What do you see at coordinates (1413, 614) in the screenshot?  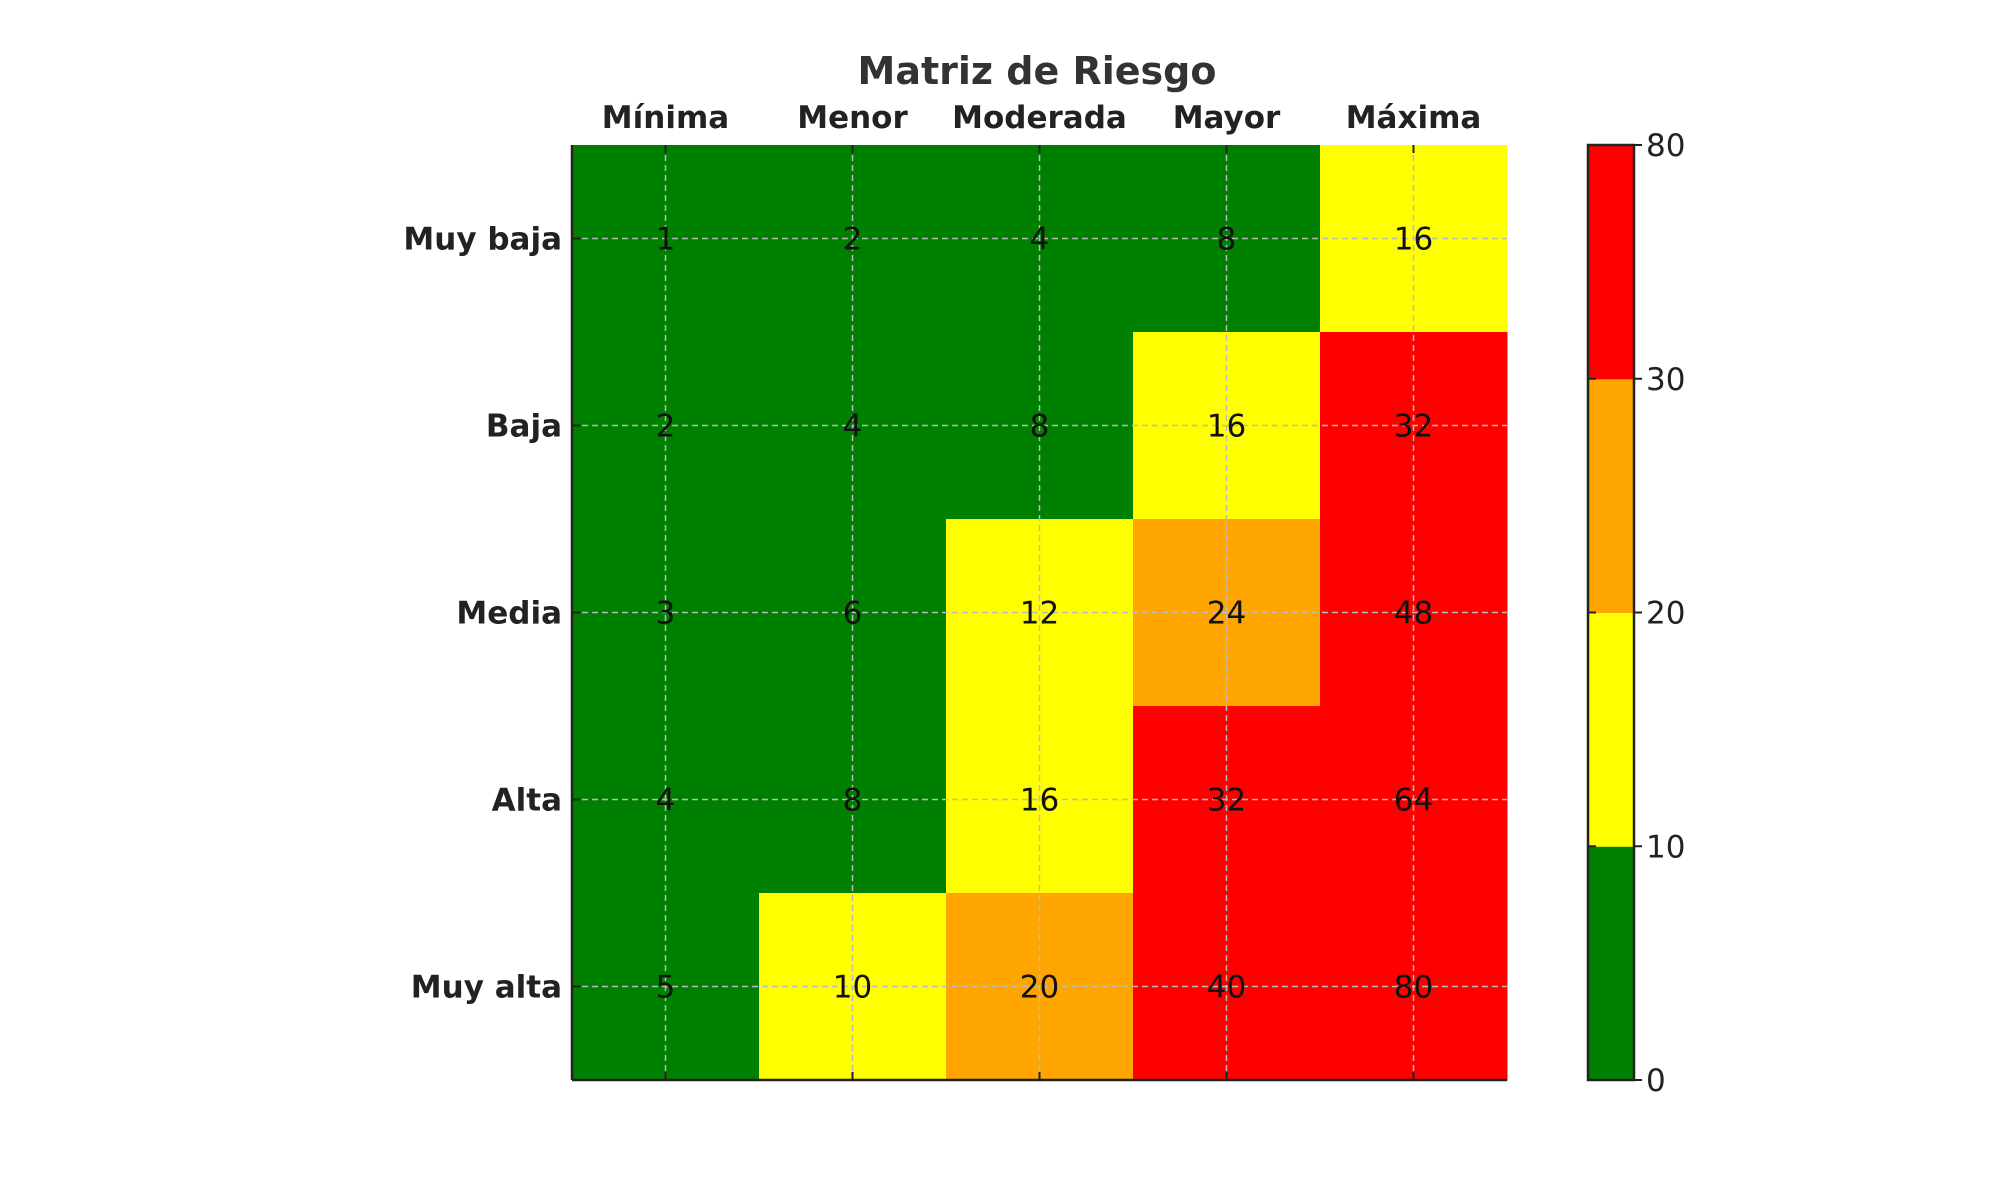 I see `cell-value-label: 48` at bounding box center [1413, 614].